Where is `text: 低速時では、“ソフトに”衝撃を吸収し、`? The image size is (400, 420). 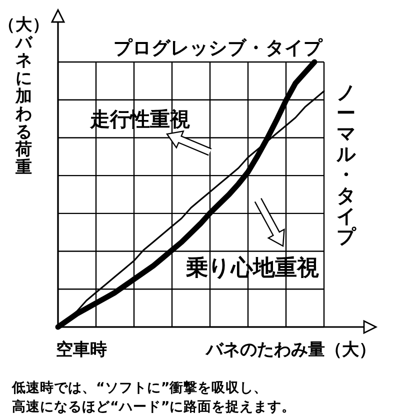
text: 低速時では、“ソフトに”衝撃を吸収し、 is located at coordinates (139, 388).